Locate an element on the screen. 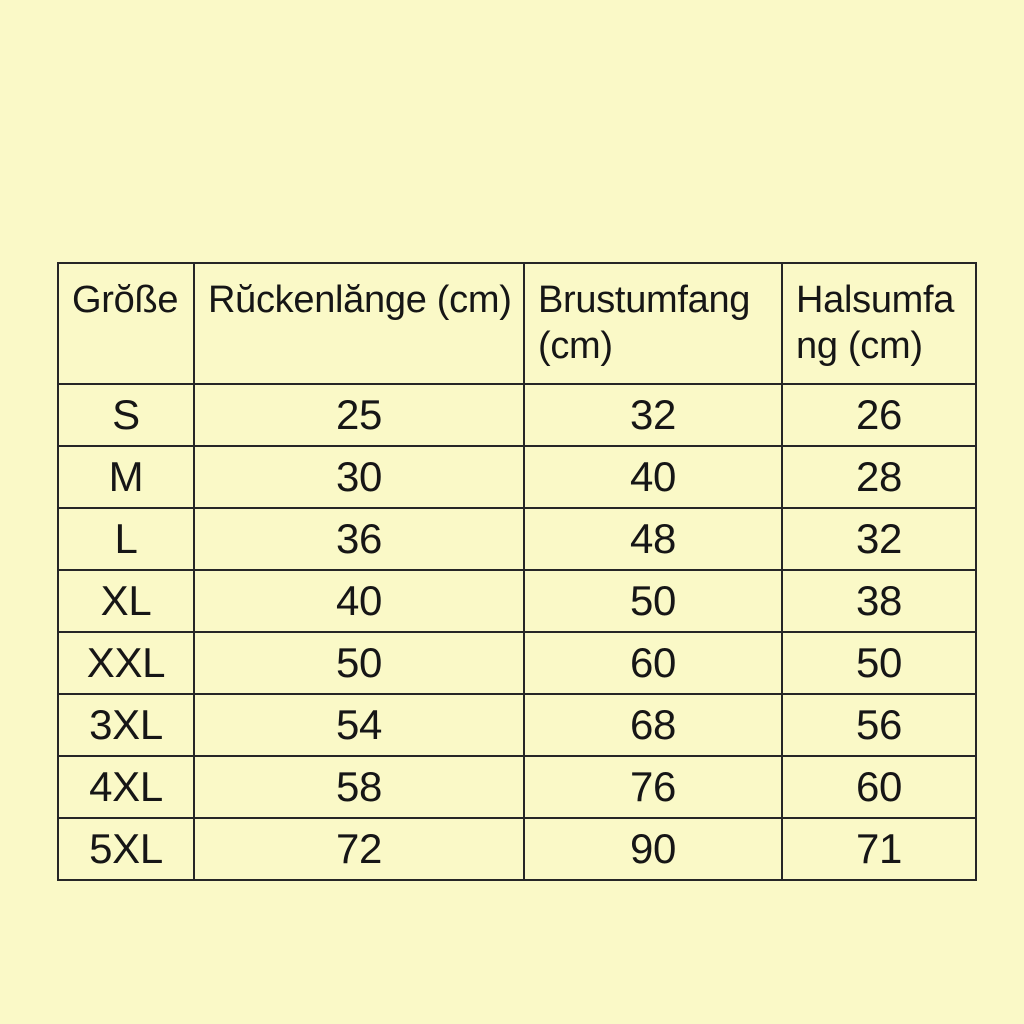  cell-chest: 48 is located at coordinates (653, 539).